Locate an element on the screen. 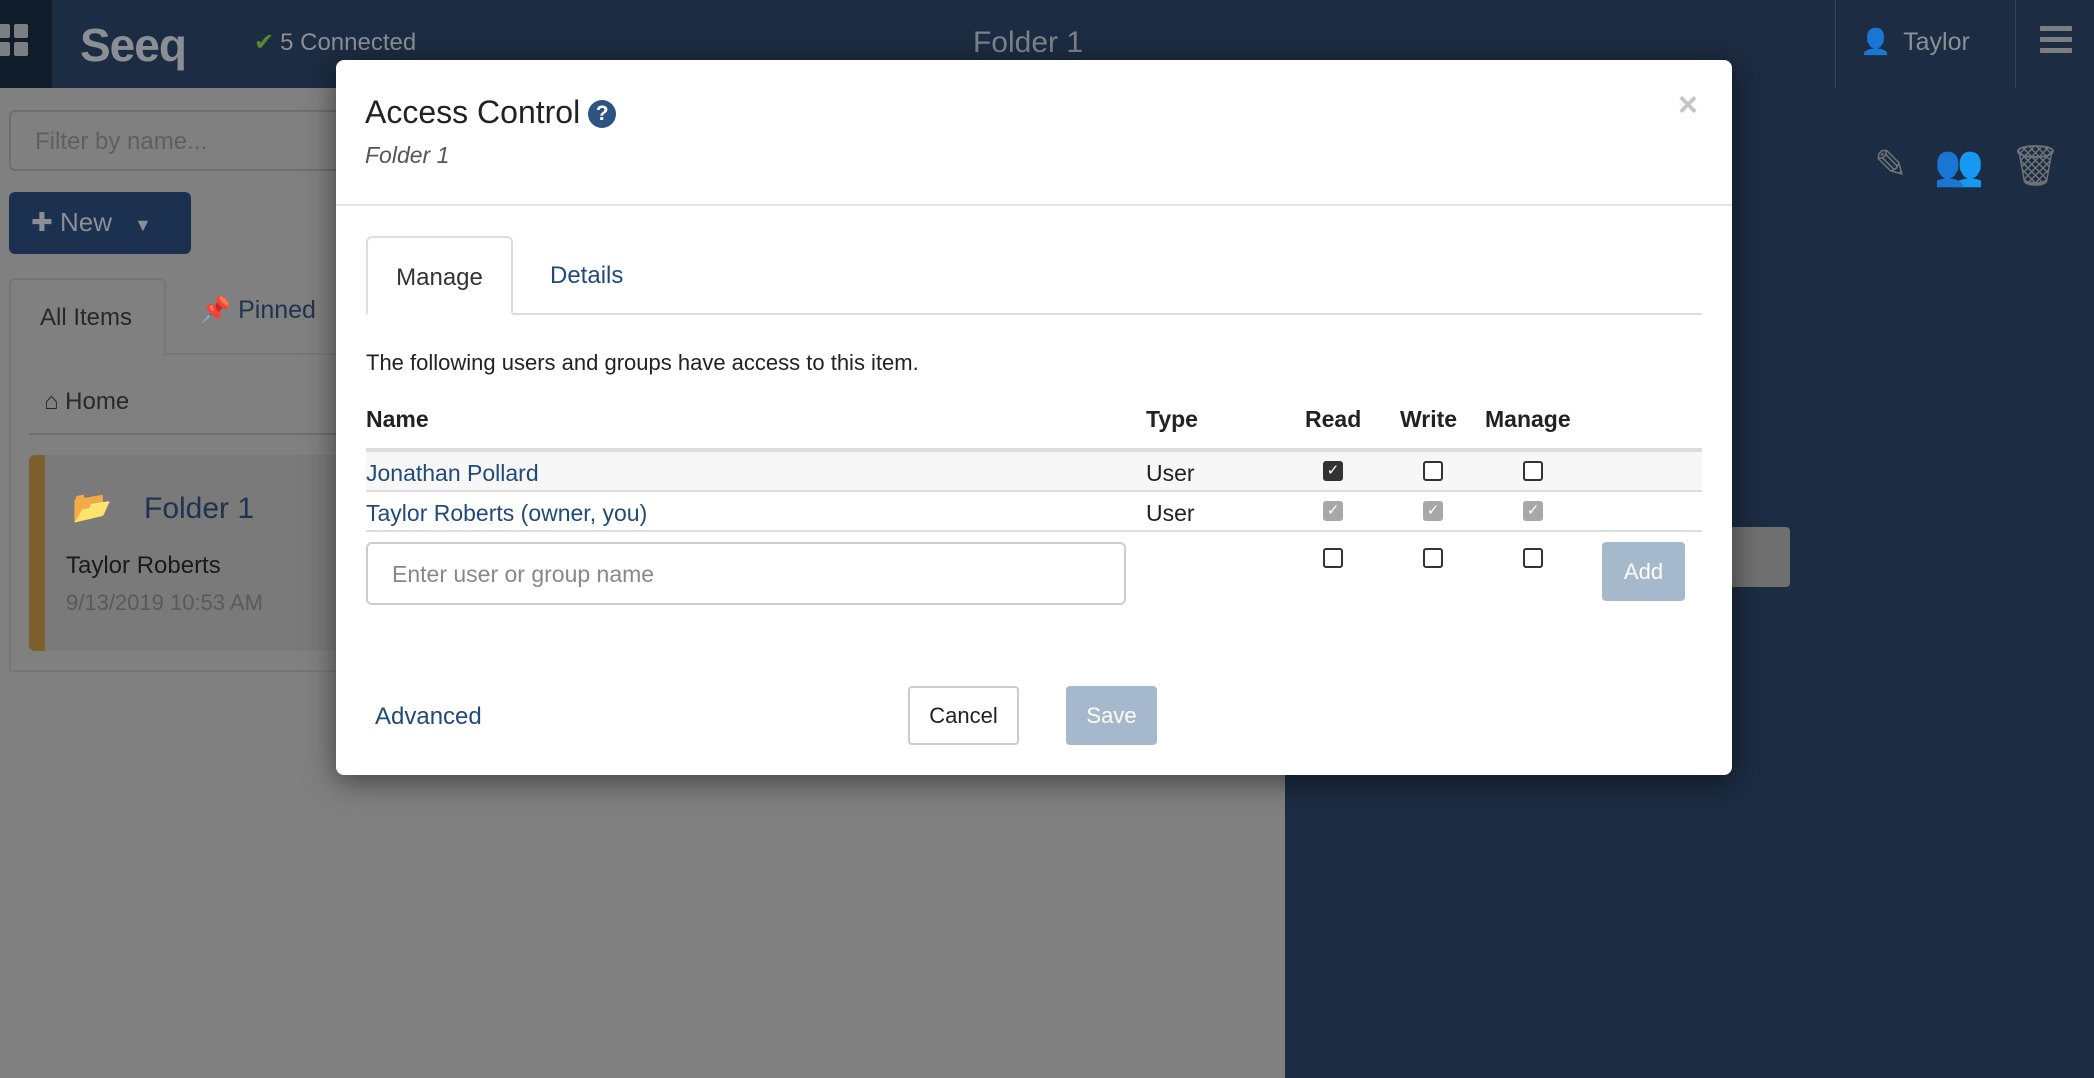 The height and width of the screenshot is (1078, 2094). user-name: Taylor is located at coordinates (1936, 42).